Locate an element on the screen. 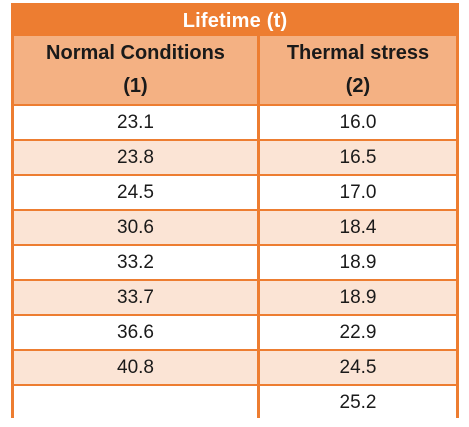  column-header-normal-conditions: Normal Conditions (1) is located at coordinates (135, 70).